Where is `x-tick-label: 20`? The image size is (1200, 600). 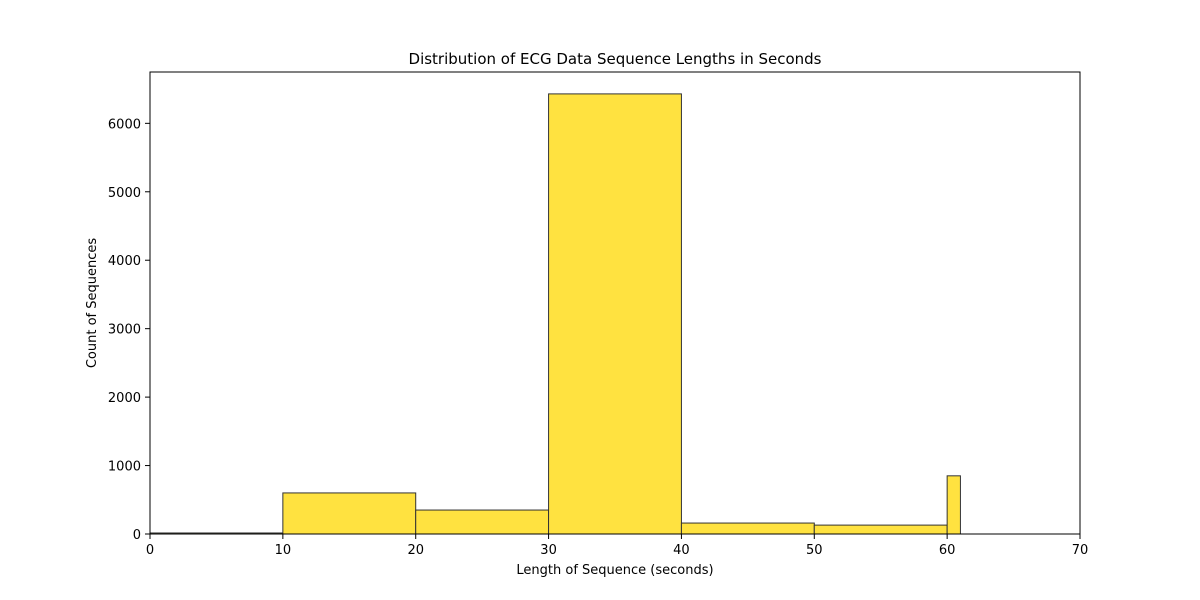 x-tick-label: 20 is located at coordinates (415, 550).